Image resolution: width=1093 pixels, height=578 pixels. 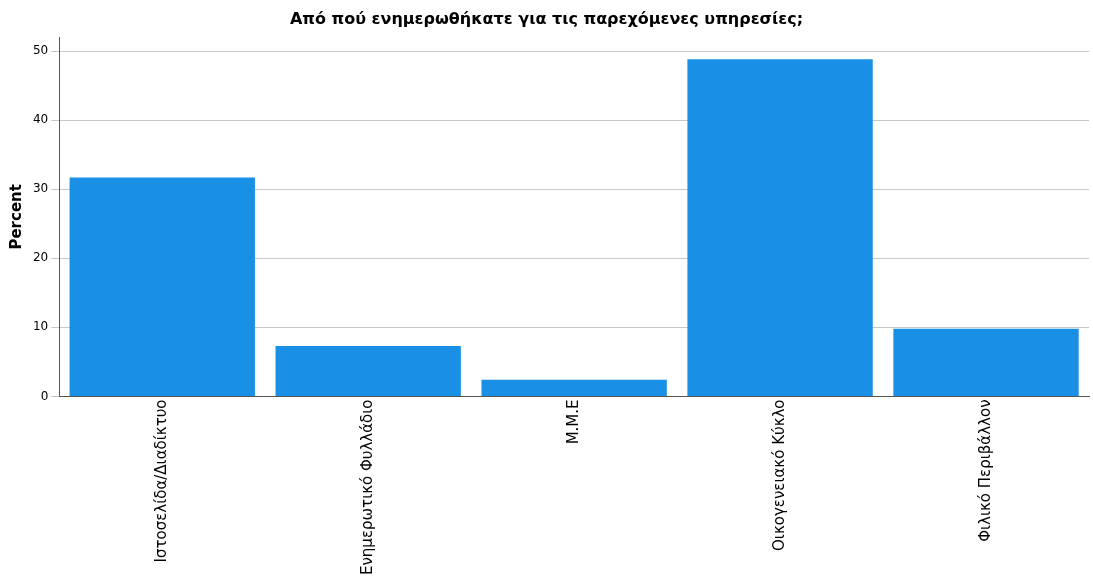 I want to click on y-tick-label: 20, so click(x=40, y=257).